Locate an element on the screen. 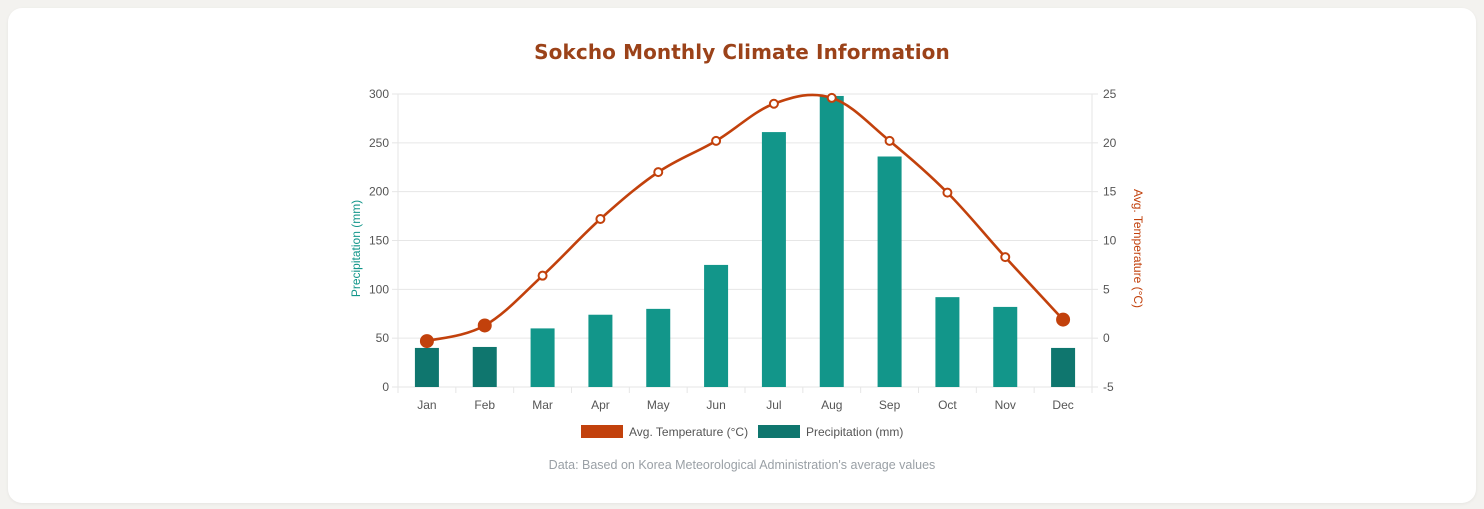 The width and height of the screenshot is (1484, 509). x-tick-label: Jan is located at coordinates (426, 405).